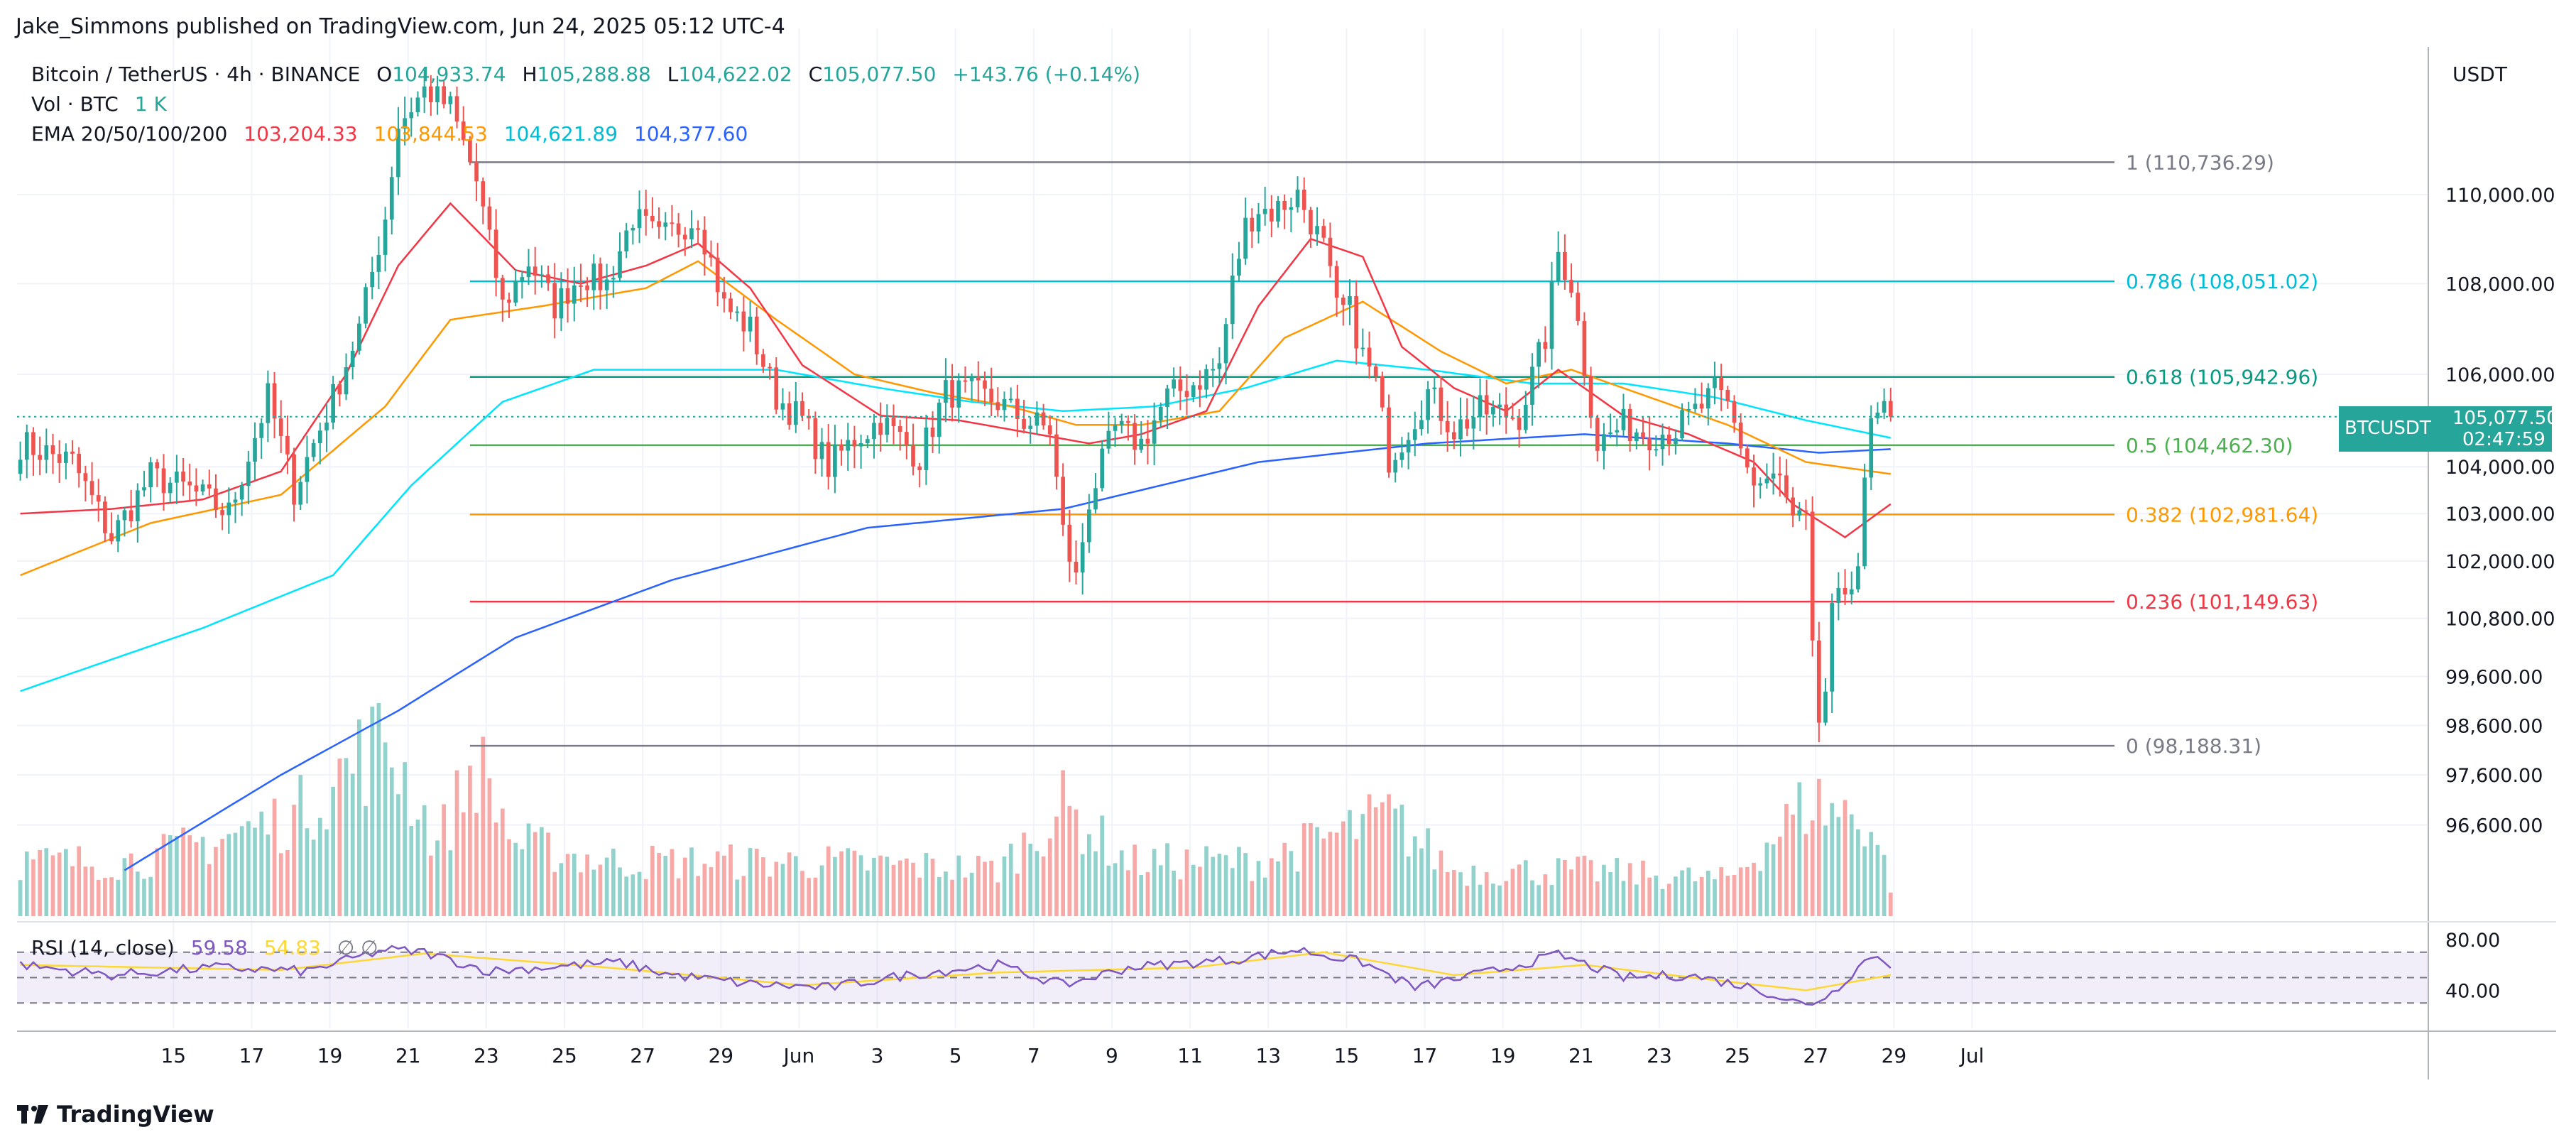  Describe the element at coordinates (2500, 515) in the screenshot. I see `y-tick-label: 103,000.00` at that location.